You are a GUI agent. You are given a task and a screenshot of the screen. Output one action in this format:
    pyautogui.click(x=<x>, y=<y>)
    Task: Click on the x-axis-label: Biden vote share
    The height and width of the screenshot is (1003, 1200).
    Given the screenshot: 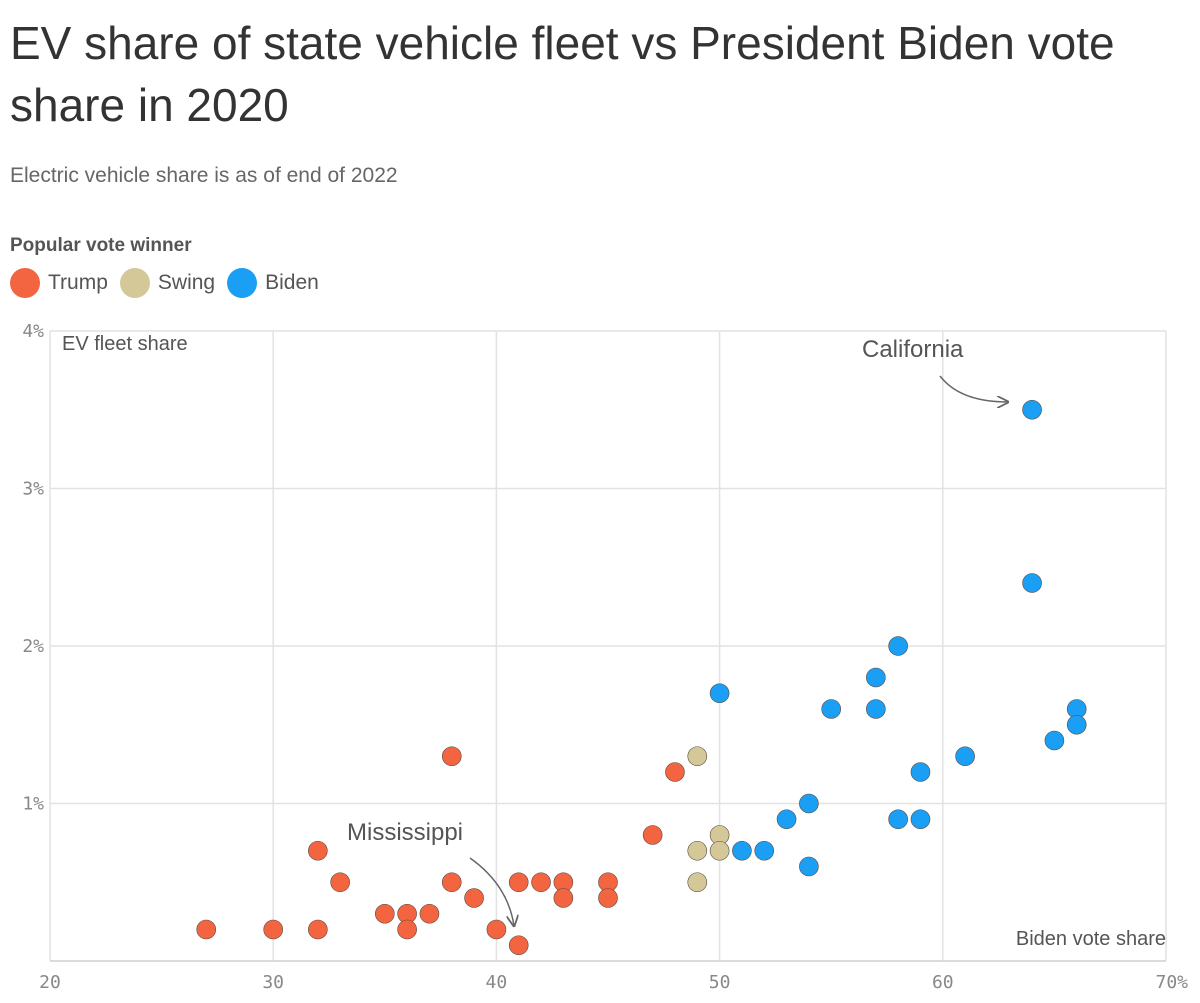 What is the action you would take?
    pyautogui.click(x=1091, y=939)
    